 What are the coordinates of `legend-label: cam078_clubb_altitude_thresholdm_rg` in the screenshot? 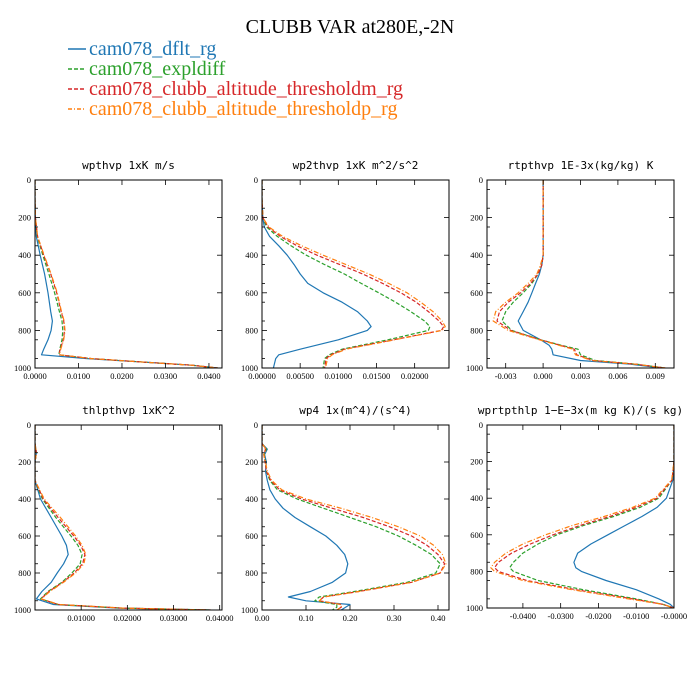 It's located at (246, 89).